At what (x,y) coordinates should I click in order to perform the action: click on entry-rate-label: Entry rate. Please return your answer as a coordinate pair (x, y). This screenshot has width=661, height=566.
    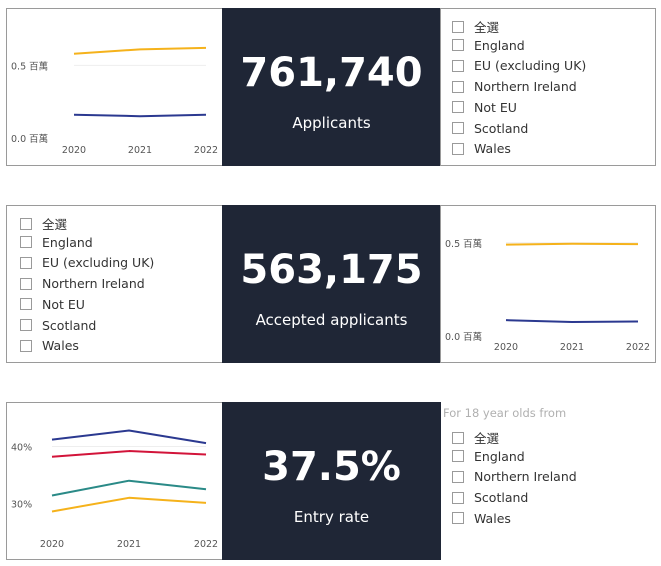
    Looking at the image, I should click on (331, 517).